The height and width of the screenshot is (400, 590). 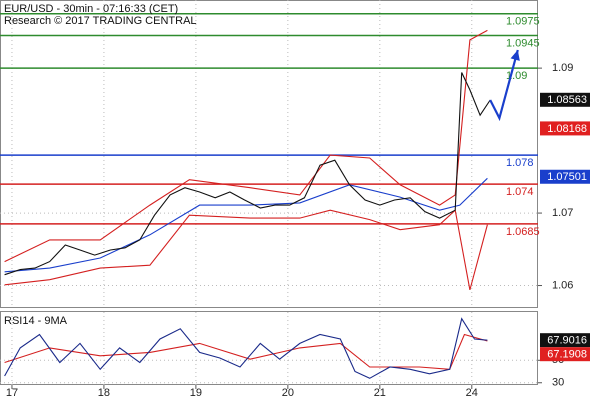 I want to click on price-box-label: 67.9016, so click(x=567, y=341).